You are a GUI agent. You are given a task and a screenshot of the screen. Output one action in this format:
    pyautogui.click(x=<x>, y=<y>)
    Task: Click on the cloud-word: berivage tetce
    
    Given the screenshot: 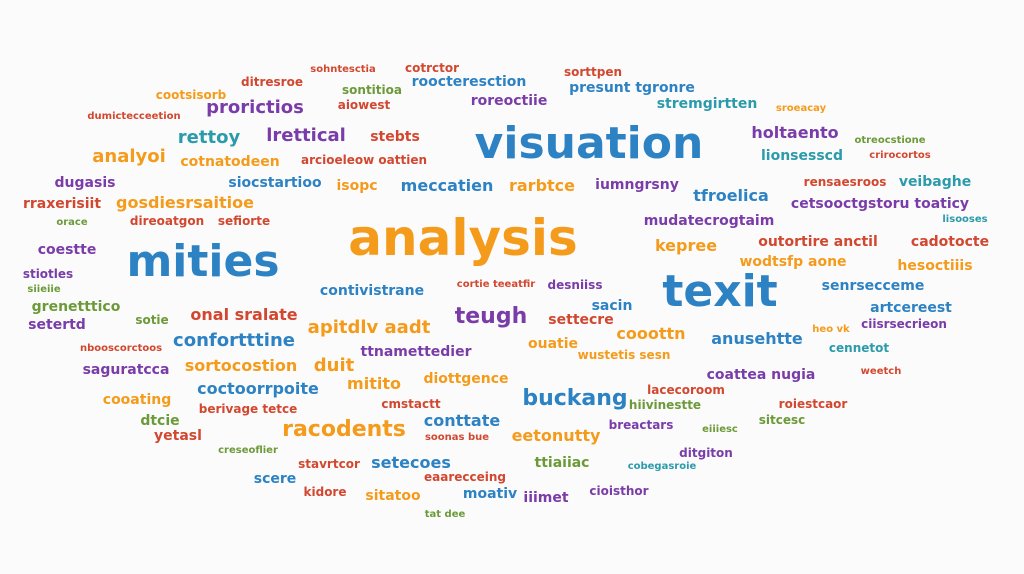 What is the action you would take?
    pyautogui.click(x=248, y=409)
    